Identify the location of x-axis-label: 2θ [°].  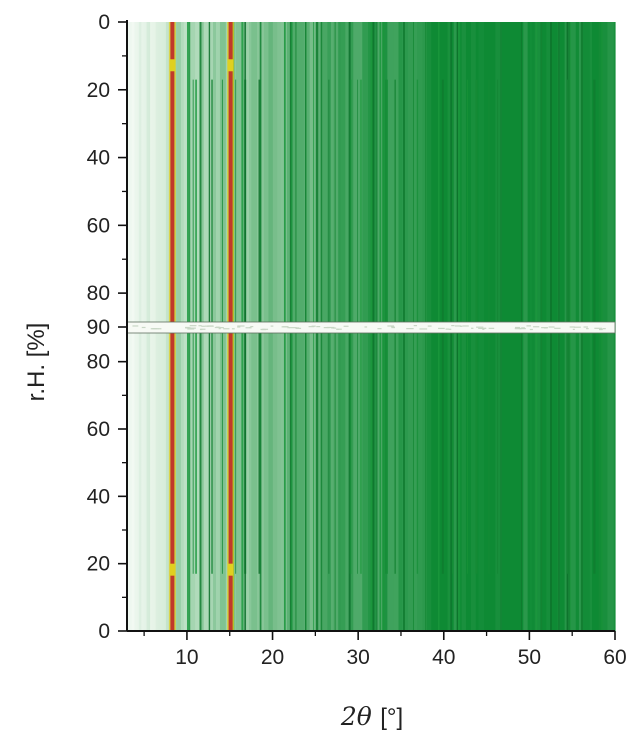
(371, 716).